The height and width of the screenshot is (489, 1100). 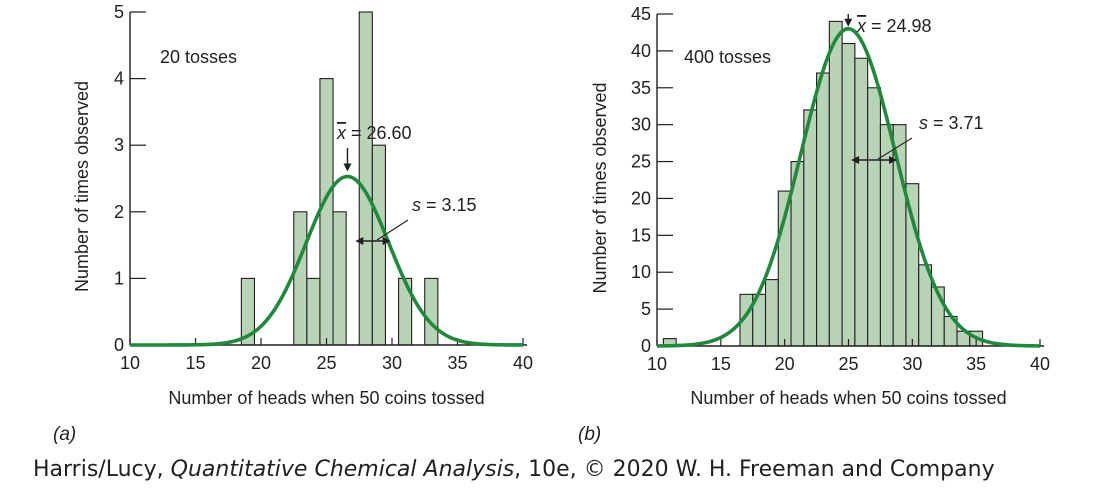 What do you see at coordinates (641, 235) in the screenshot?
I see `y-tick-label: 15` at bounding box center [641, 235].